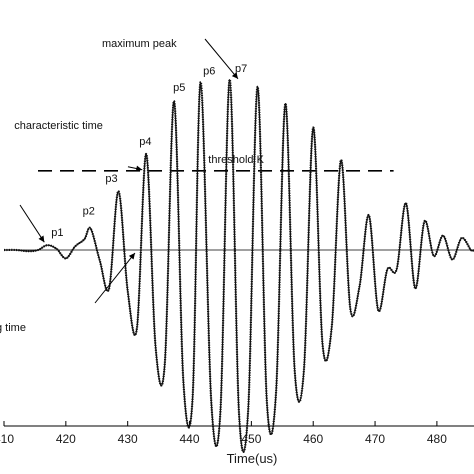 The height and width of the screenshot is (474, 474). What do you see at coordinates (89, 211) in the screenshot?
I see `annotation-p2: p2` at bounding box center [89, 211].